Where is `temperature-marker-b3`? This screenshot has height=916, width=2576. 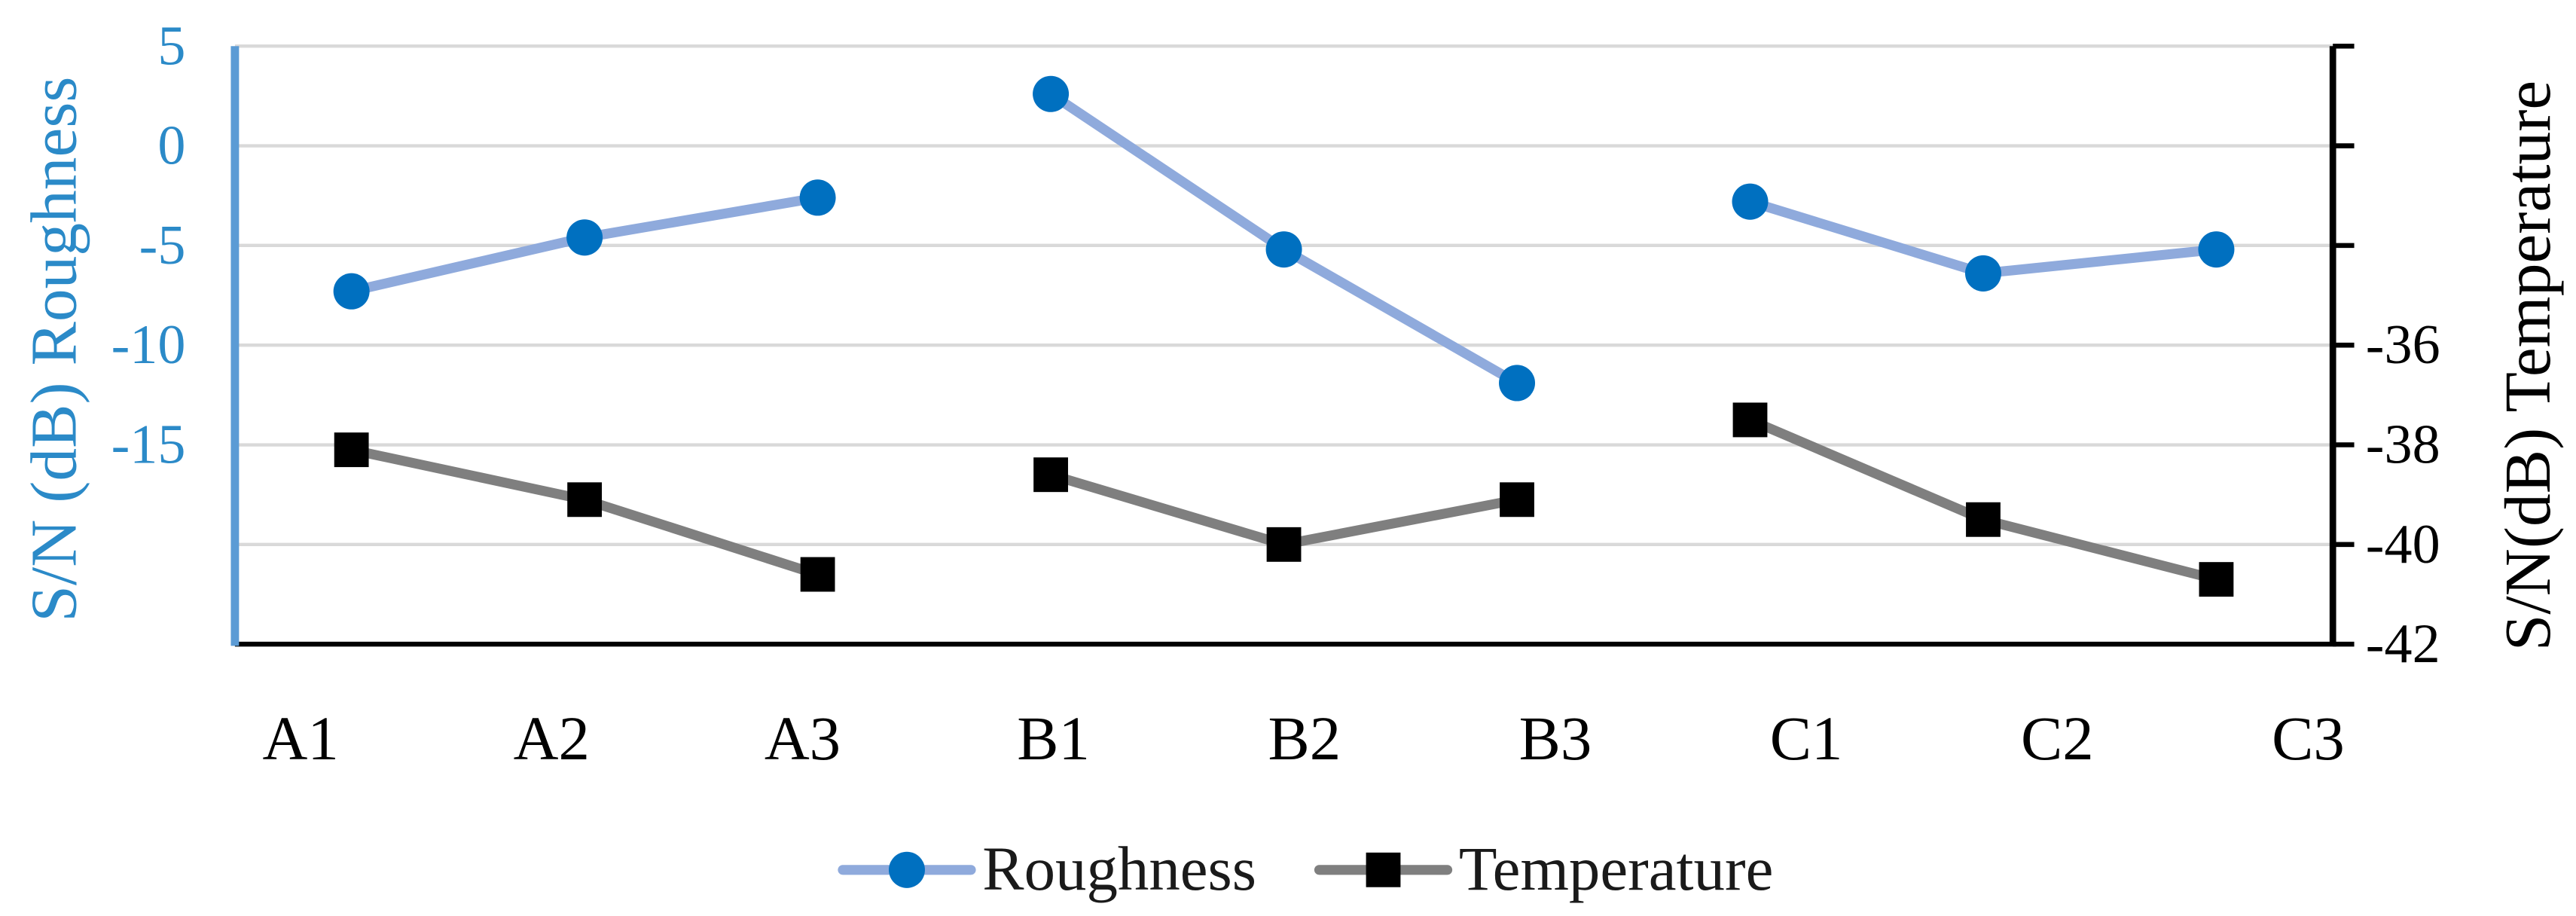 temperature-marker-b3 is located at coordinates (1517, 500).